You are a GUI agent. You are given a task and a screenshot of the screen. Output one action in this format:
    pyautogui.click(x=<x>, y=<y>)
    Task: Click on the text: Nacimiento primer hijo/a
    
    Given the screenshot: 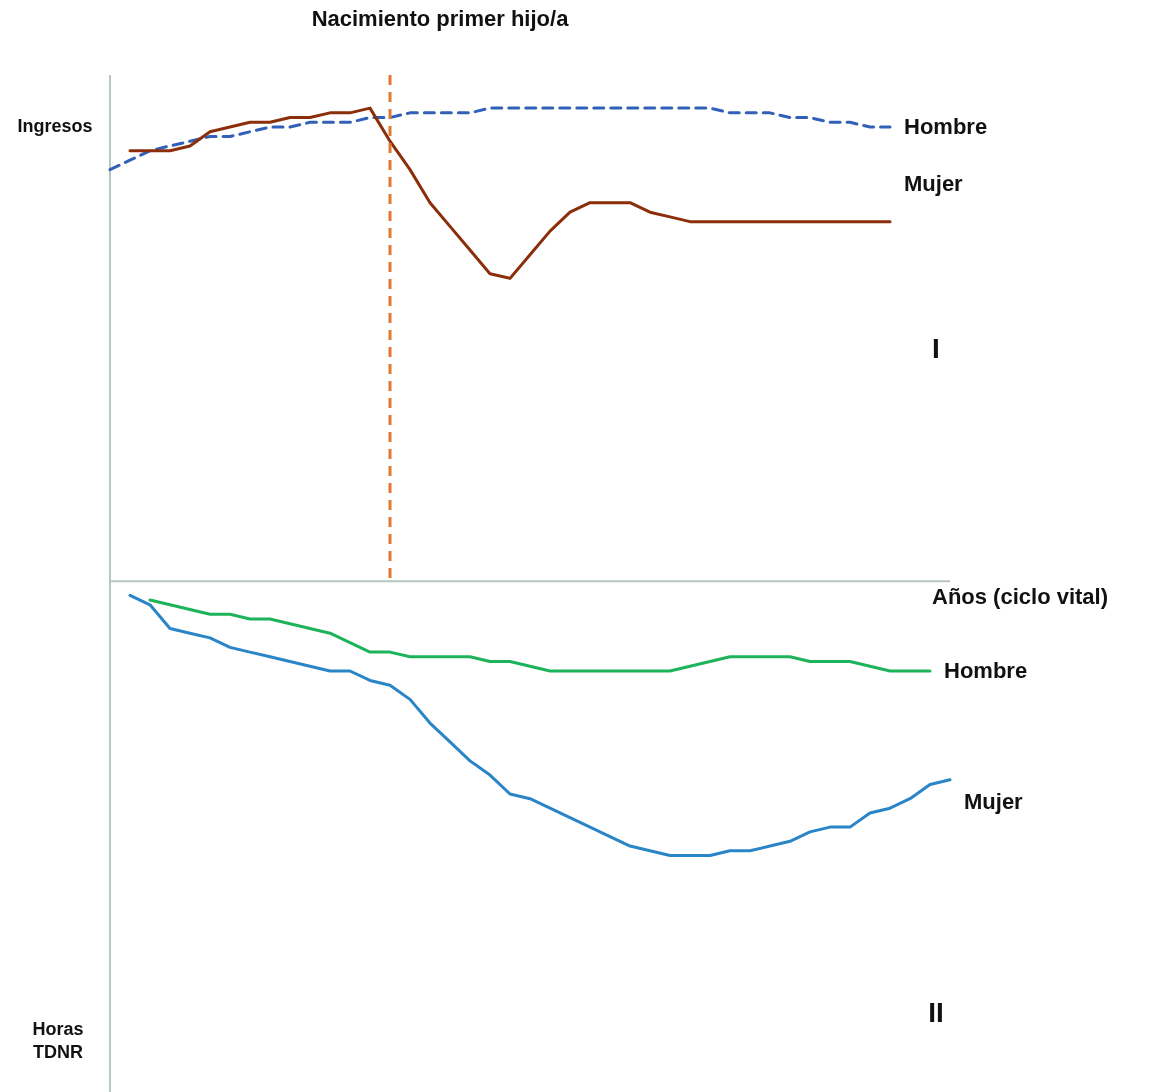 What is the action you would take?
    pyautogui.click(x=440, y=18)
    